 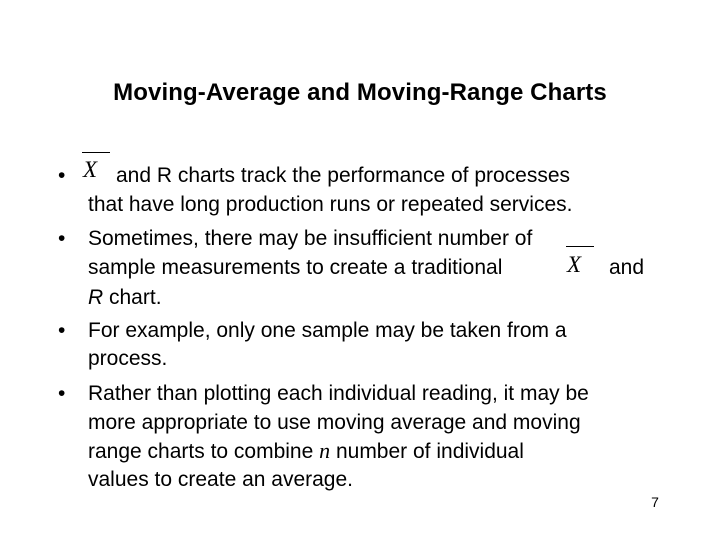 I want to click on bullet-3-line-2: process., so click(x=128, y=358).